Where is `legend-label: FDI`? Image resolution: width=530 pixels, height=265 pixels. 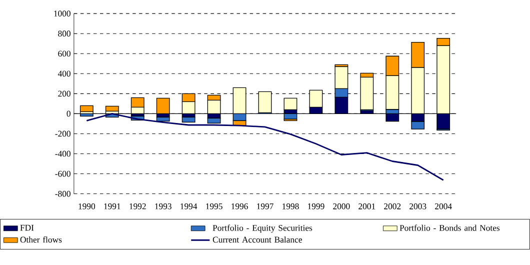 legend-label: FDI is located at coordinates (27, 227).